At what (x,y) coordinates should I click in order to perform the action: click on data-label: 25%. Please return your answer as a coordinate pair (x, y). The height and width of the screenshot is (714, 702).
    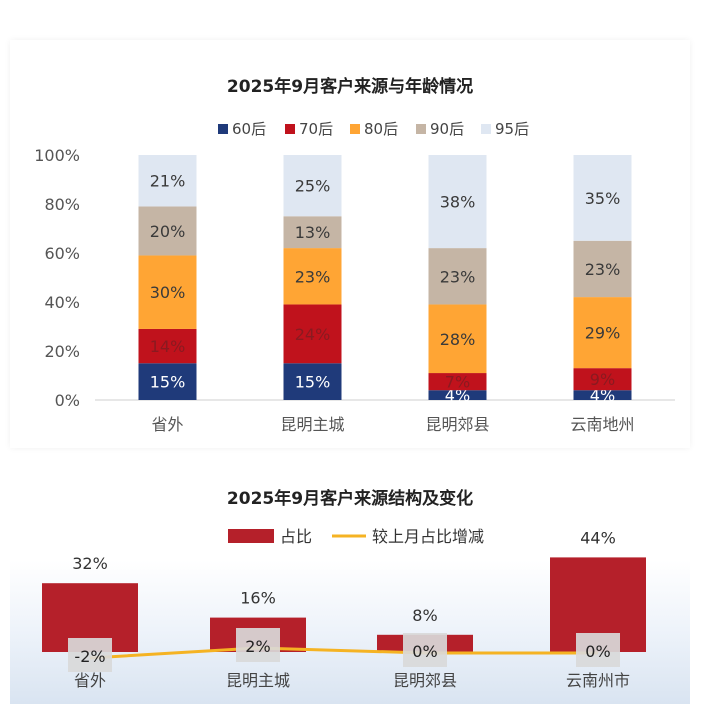
    Looking at the image, I should click on (313, 186).